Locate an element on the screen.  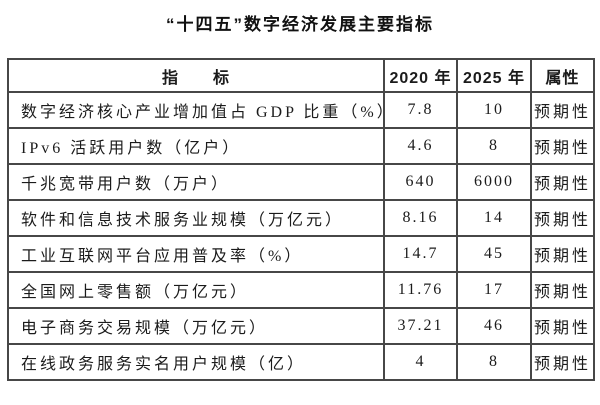
indicator-cell: IPv6 活跃用户数（亿户） is located at coordinates (196, 146).